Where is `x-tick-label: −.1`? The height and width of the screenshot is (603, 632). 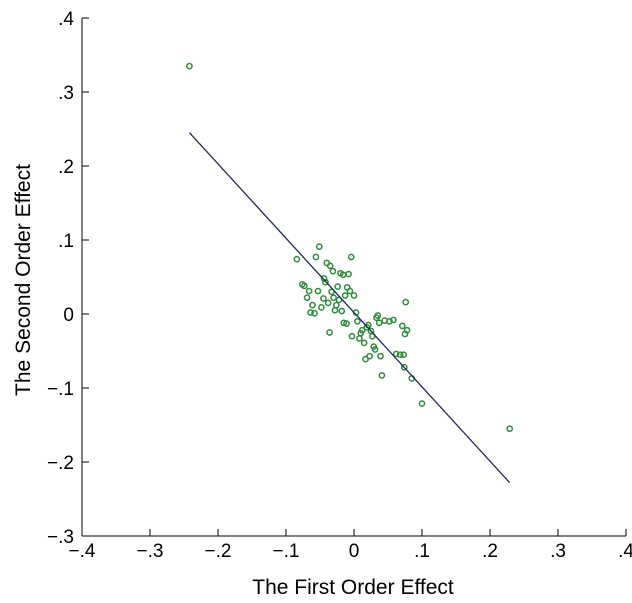 x-tick-label: −.1 is located at coordinates (286, 551).